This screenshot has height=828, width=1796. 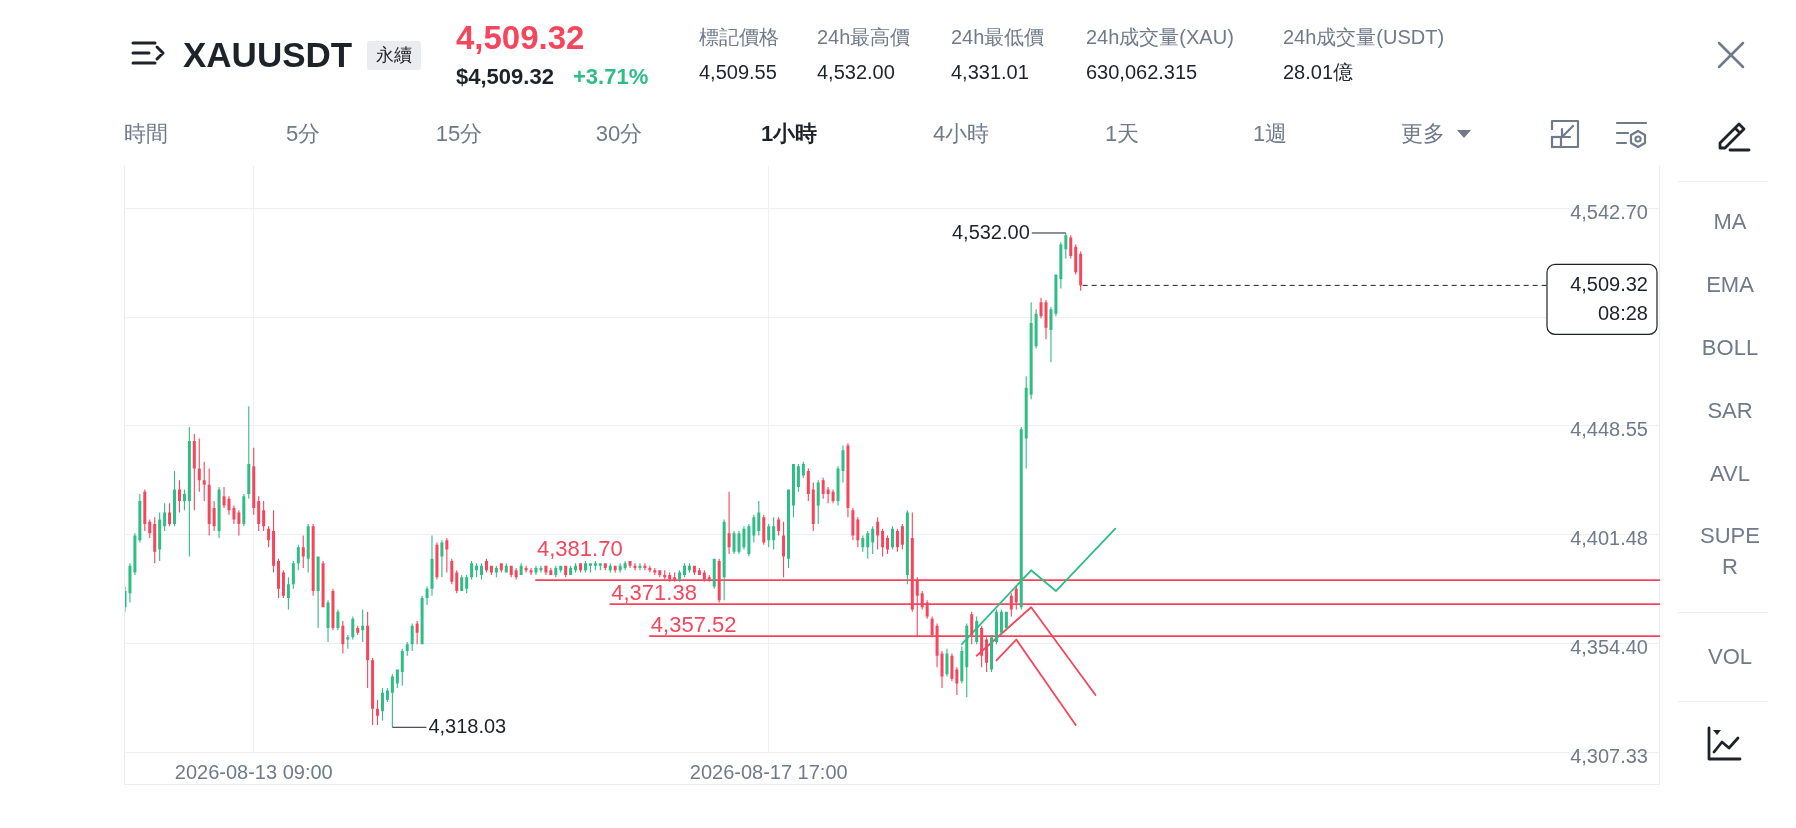 I want to click on text: EMA, so click(x=1730, y=285).